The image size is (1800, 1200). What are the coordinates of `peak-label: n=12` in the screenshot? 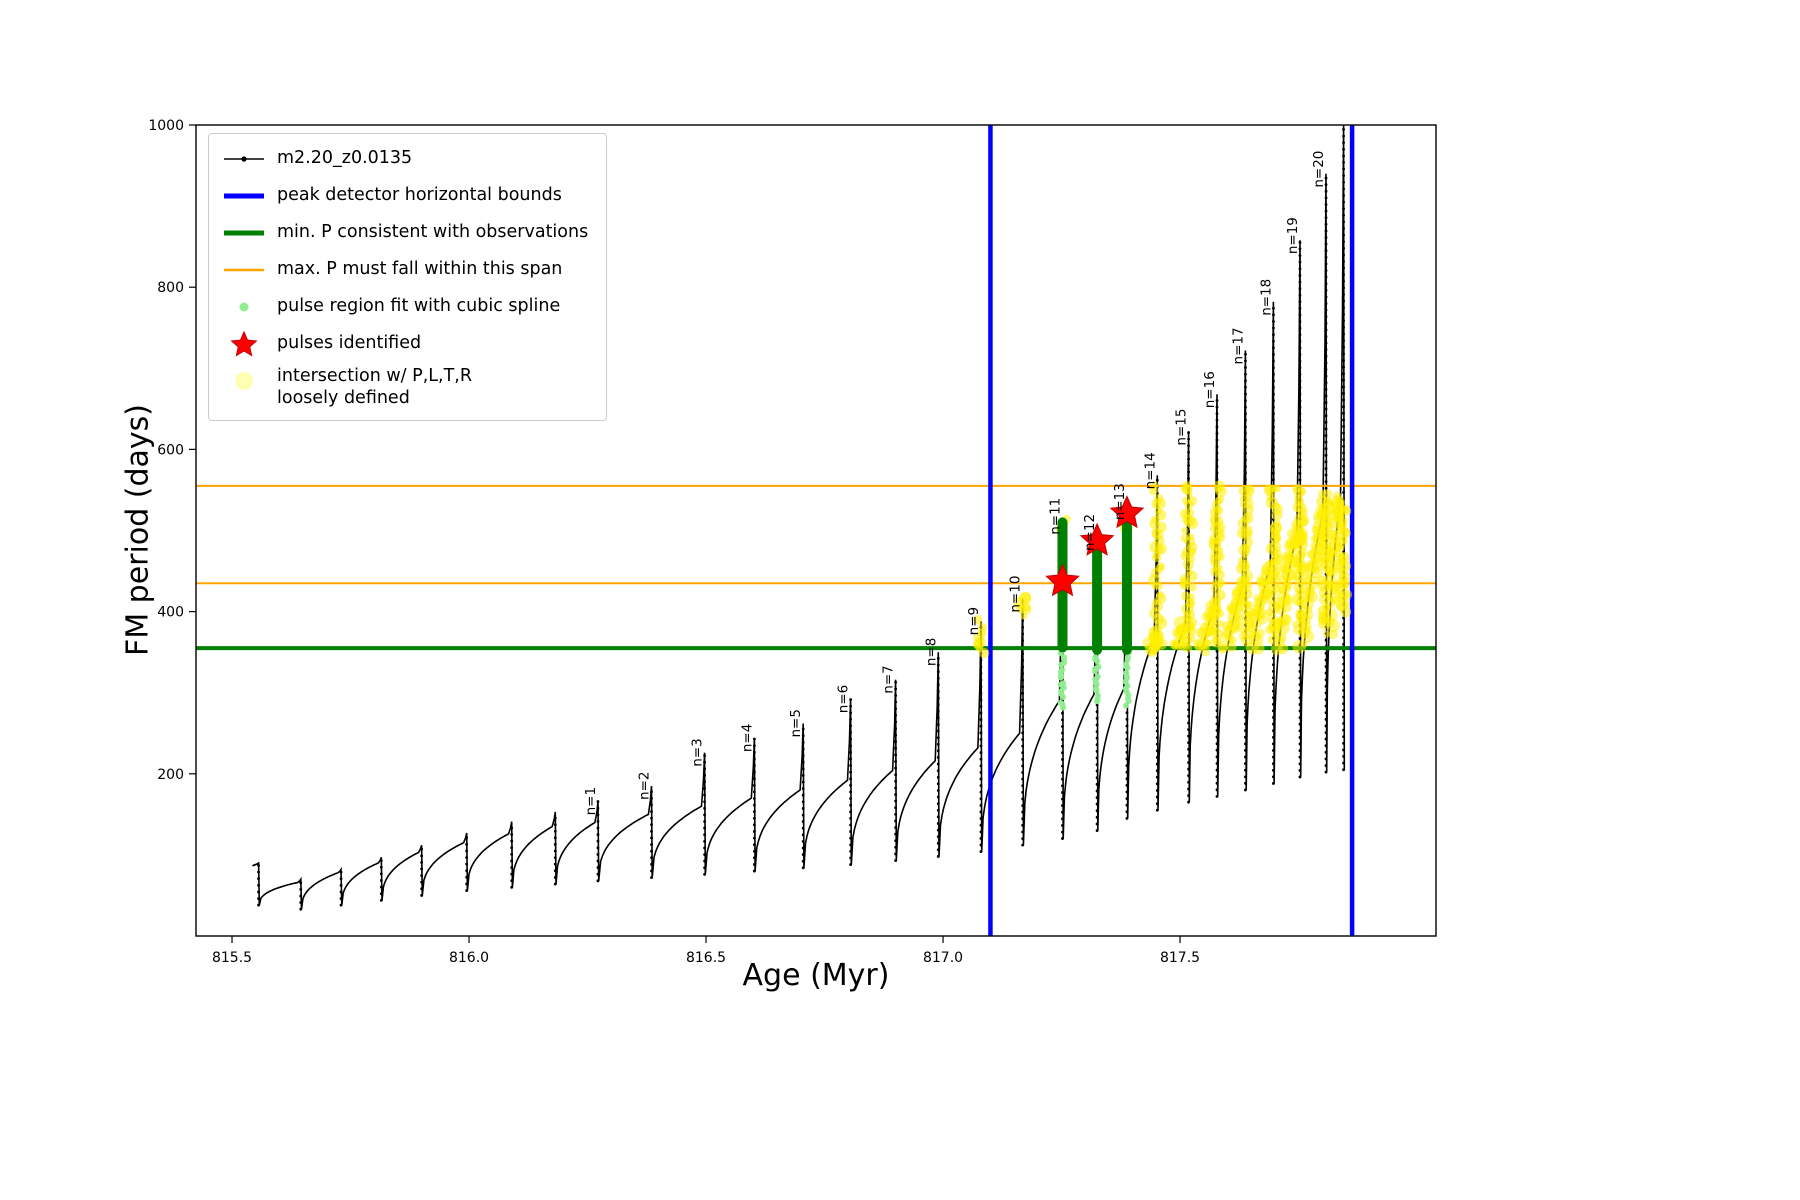 It's located at (1090, 532).